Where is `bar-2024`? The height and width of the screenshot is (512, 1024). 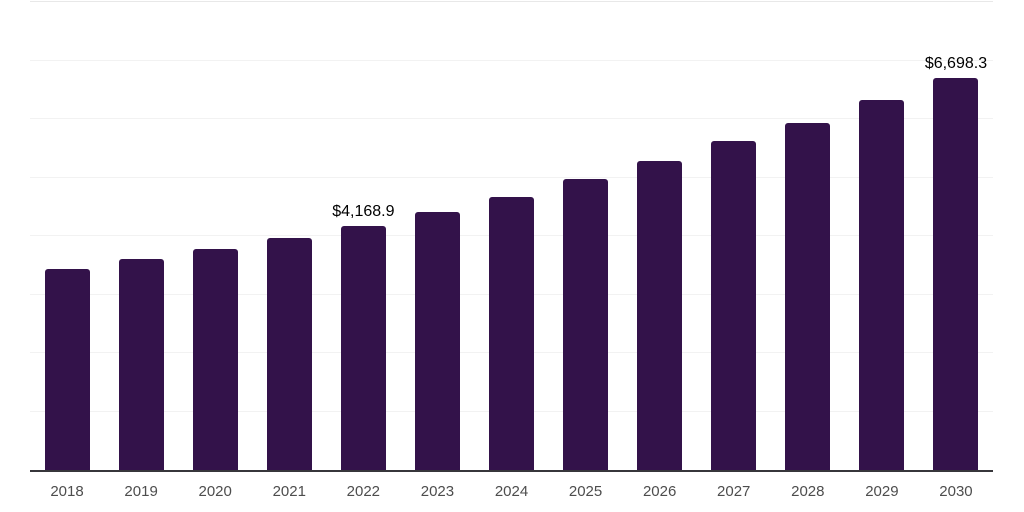
bar-2024 is located at coordinates (511, 333).